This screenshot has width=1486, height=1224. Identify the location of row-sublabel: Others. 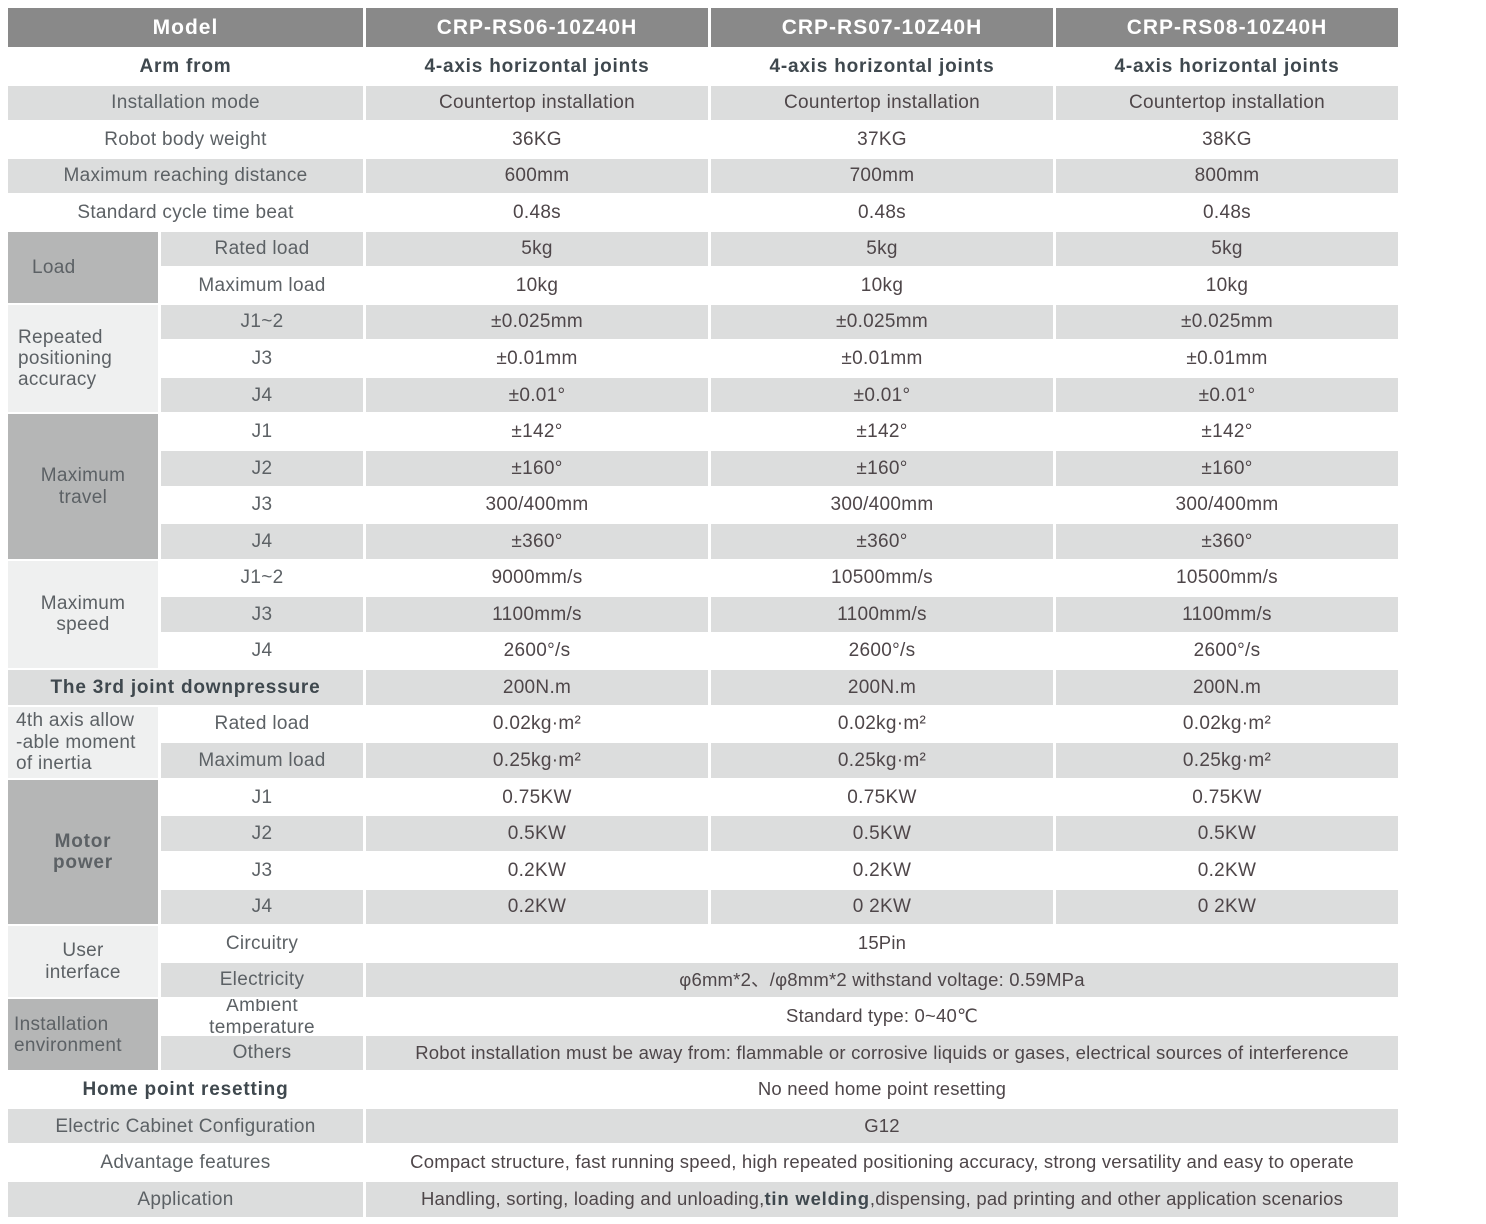
(262, 1053).